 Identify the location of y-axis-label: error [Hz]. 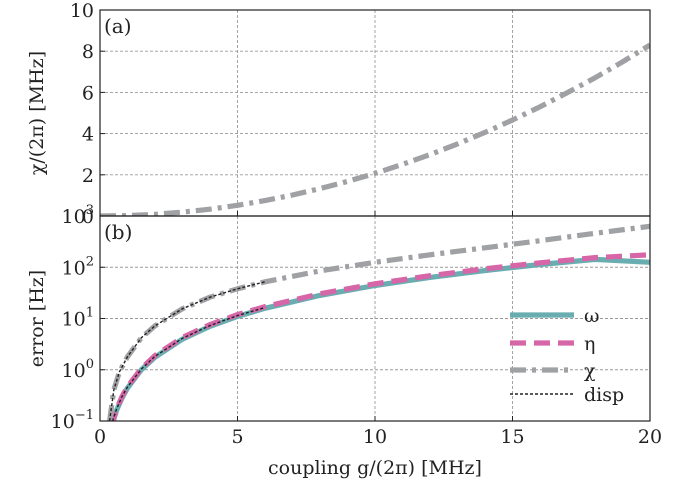
(37, 318).